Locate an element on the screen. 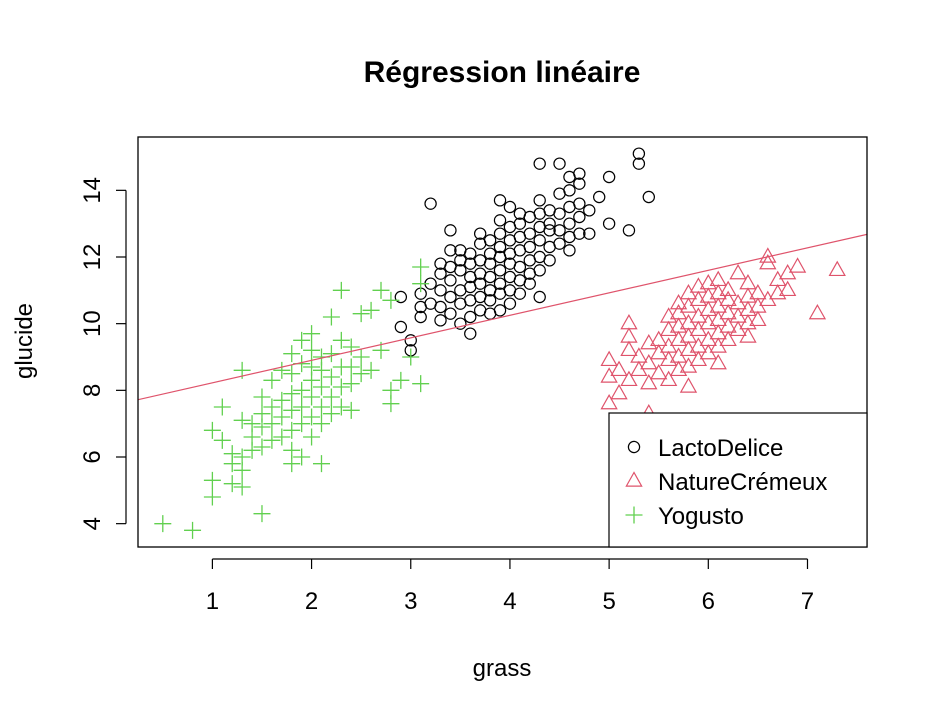  x-tick-label: 4 is located at coordinates (509, 601).